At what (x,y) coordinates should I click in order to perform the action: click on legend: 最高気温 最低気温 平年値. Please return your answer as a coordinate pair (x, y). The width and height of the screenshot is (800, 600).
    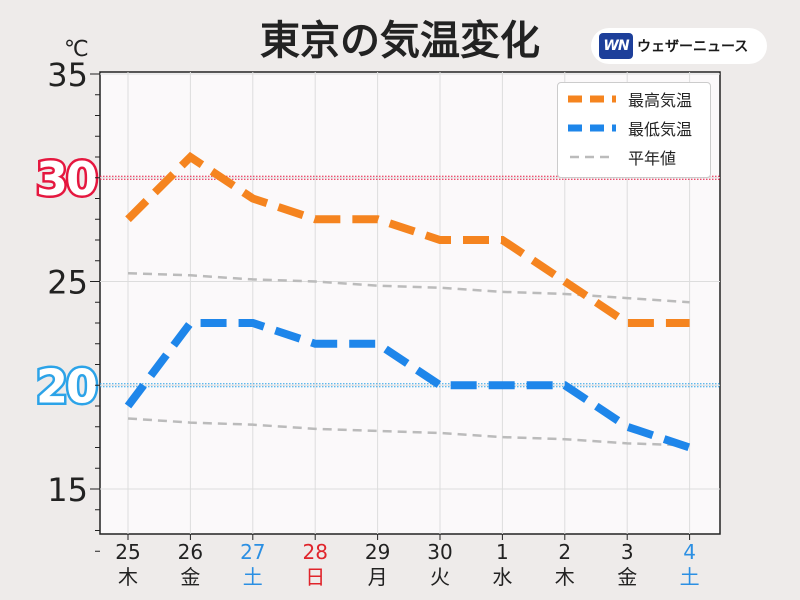
    Looking at the image, I should click on (634, 130).